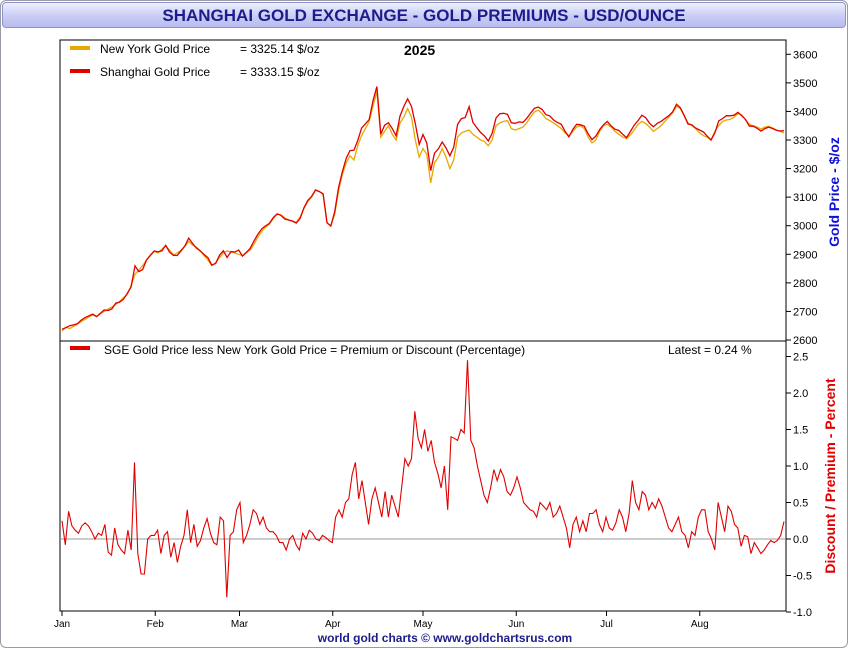 The width and height of the screenshot is (850, 650). What do you see at coordinates (802, 613) in the screenshot?
I see `premium-tick-label: -1.0` at bounding box center [802, 613].